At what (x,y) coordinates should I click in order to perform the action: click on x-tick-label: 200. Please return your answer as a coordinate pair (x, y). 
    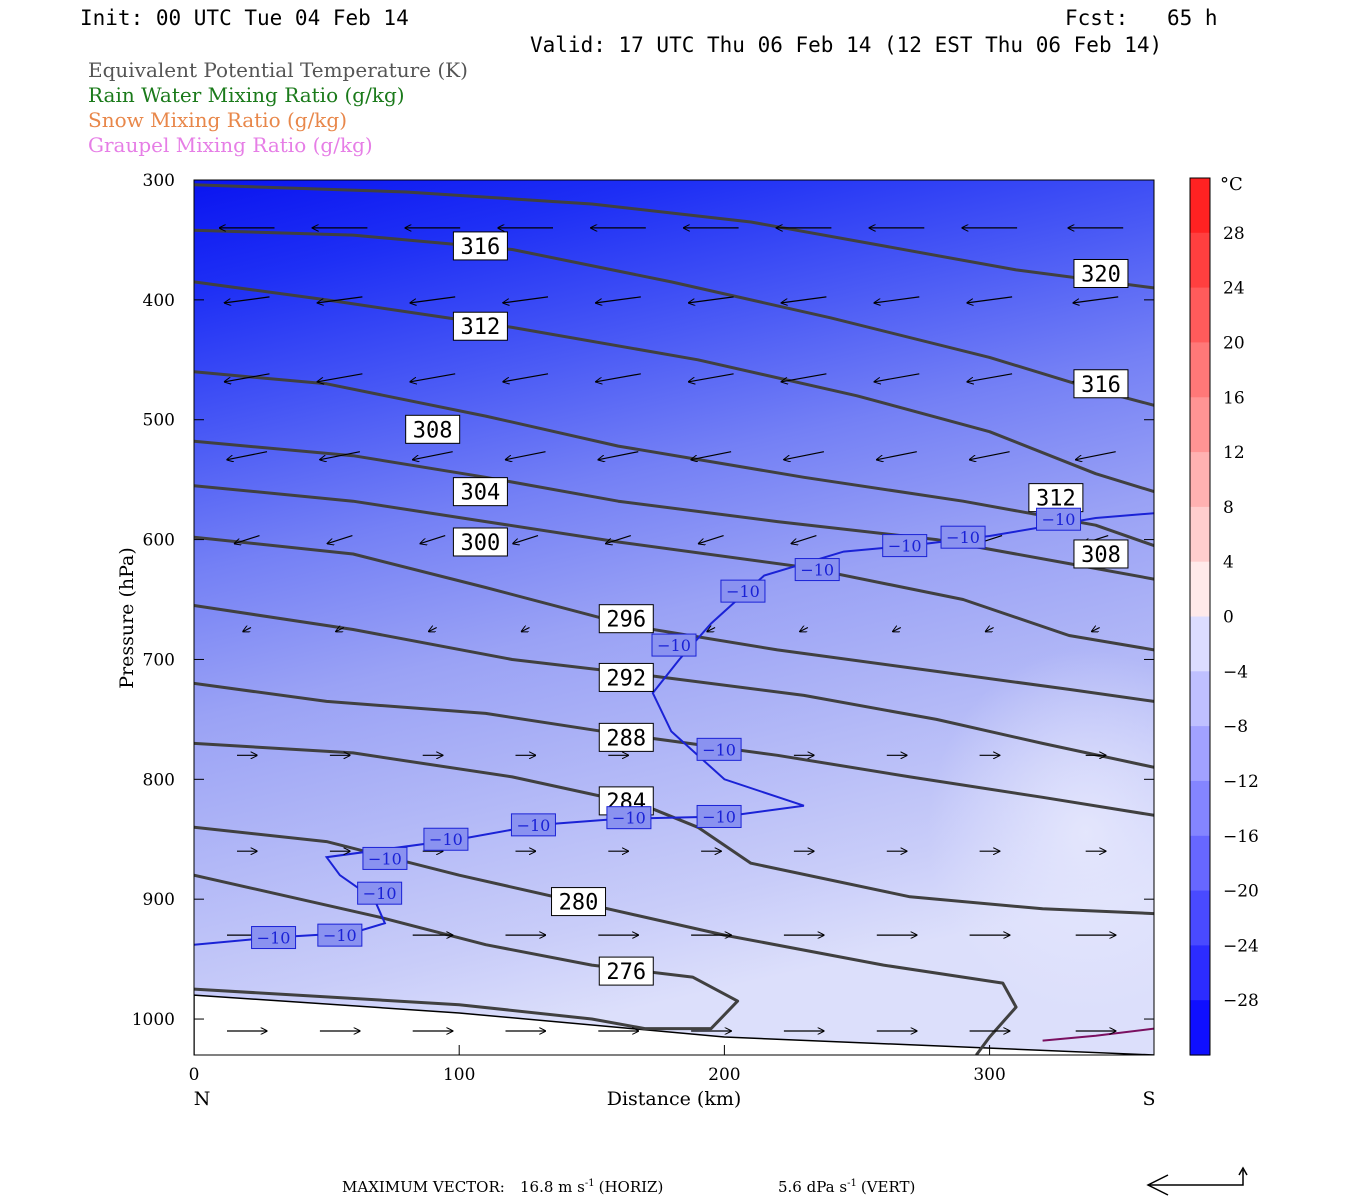
    Looking at the image, I should click on (724, 1075).